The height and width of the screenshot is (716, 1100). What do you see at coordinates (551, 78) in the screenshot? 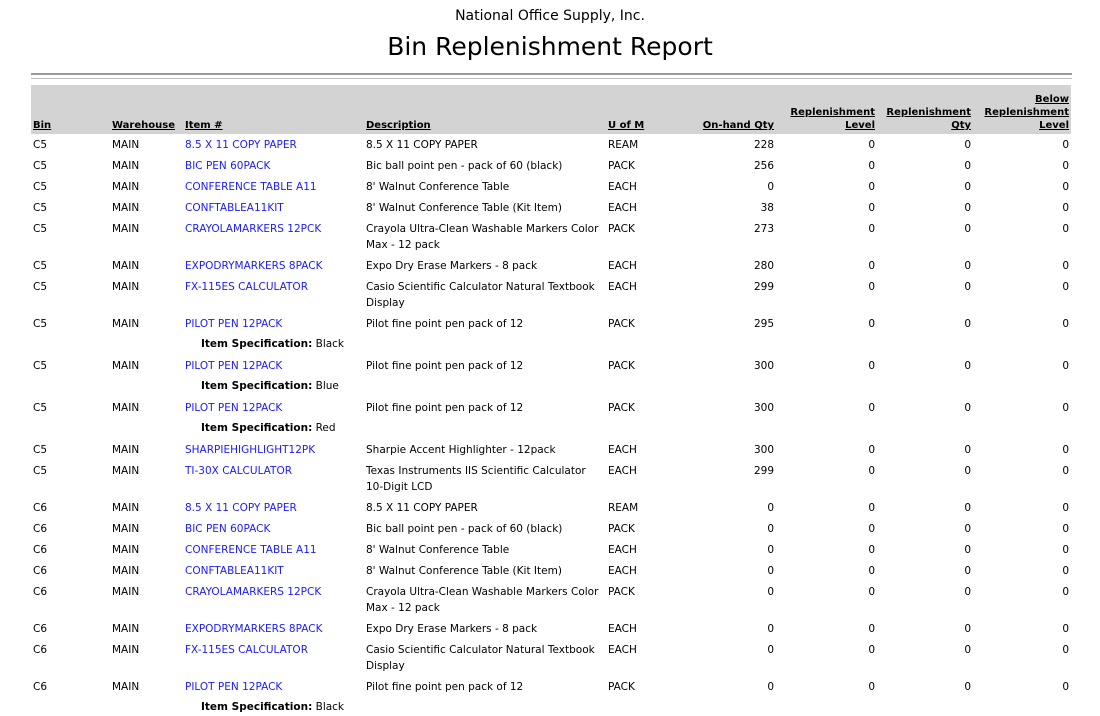
I see `divider` at bounding box center [551, 78].